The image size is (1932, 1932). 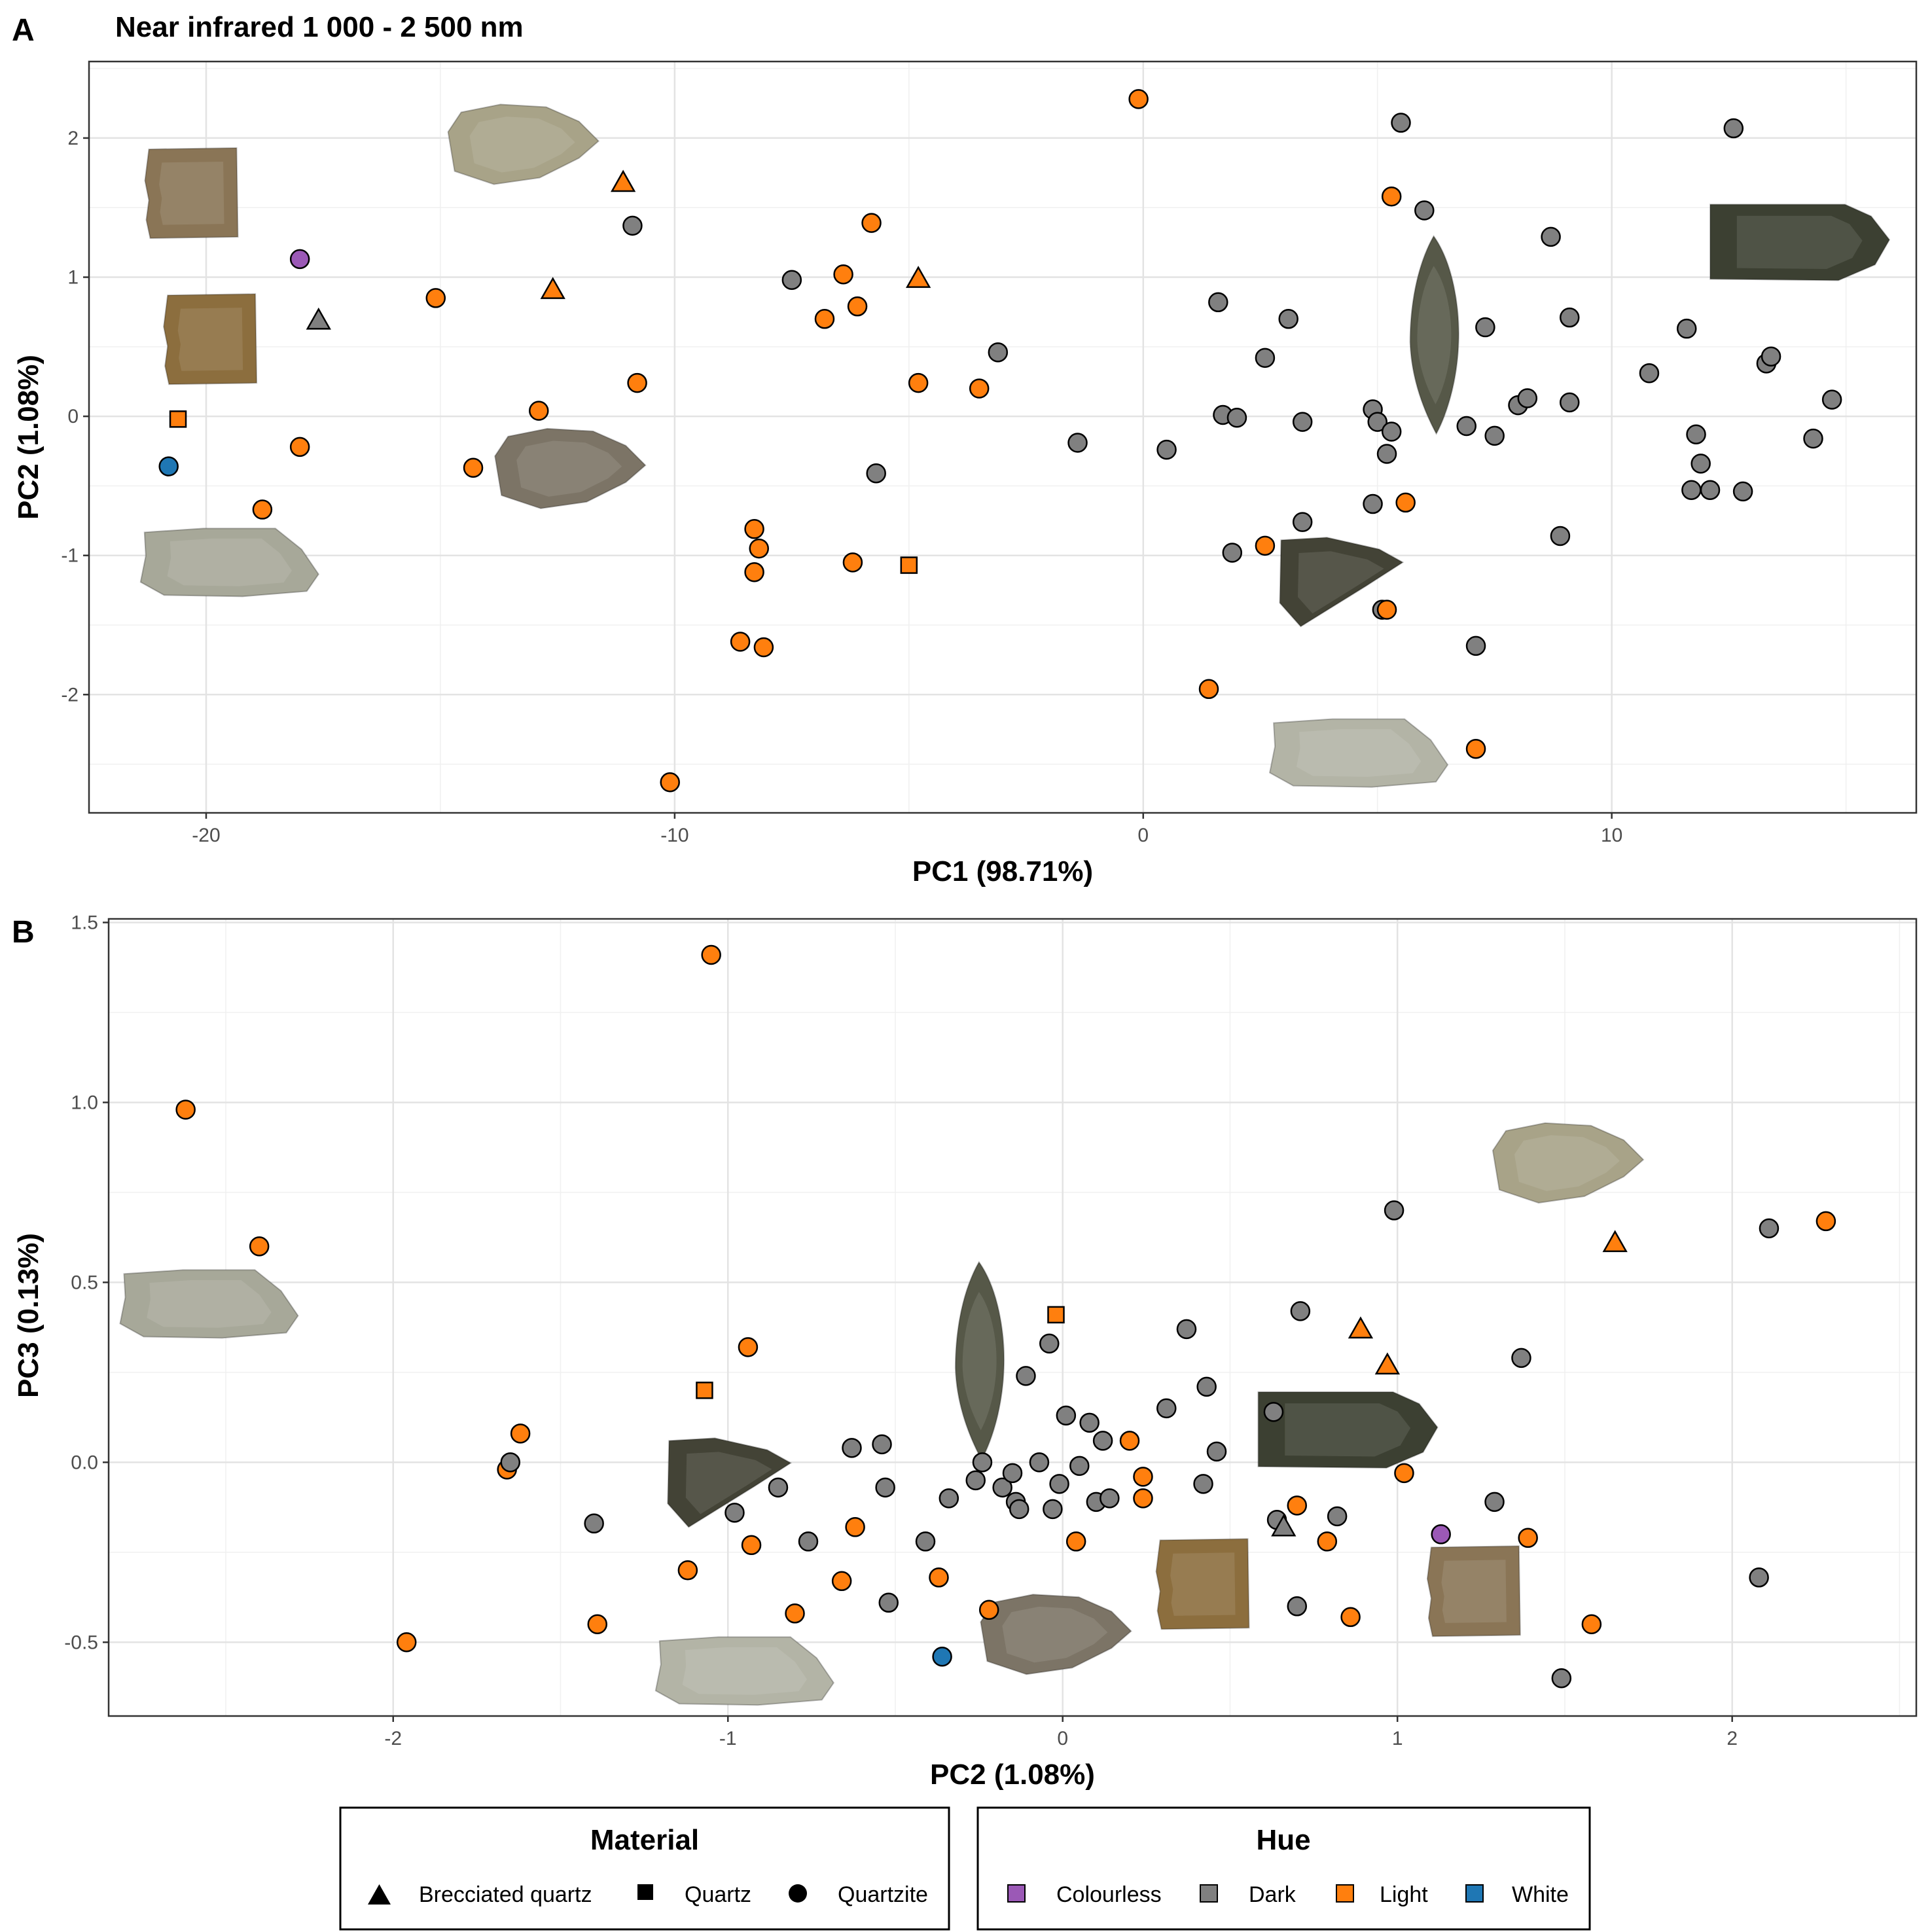 I want to click on artifact-dark-oblong-highlight, so click(x=1799, y=242).